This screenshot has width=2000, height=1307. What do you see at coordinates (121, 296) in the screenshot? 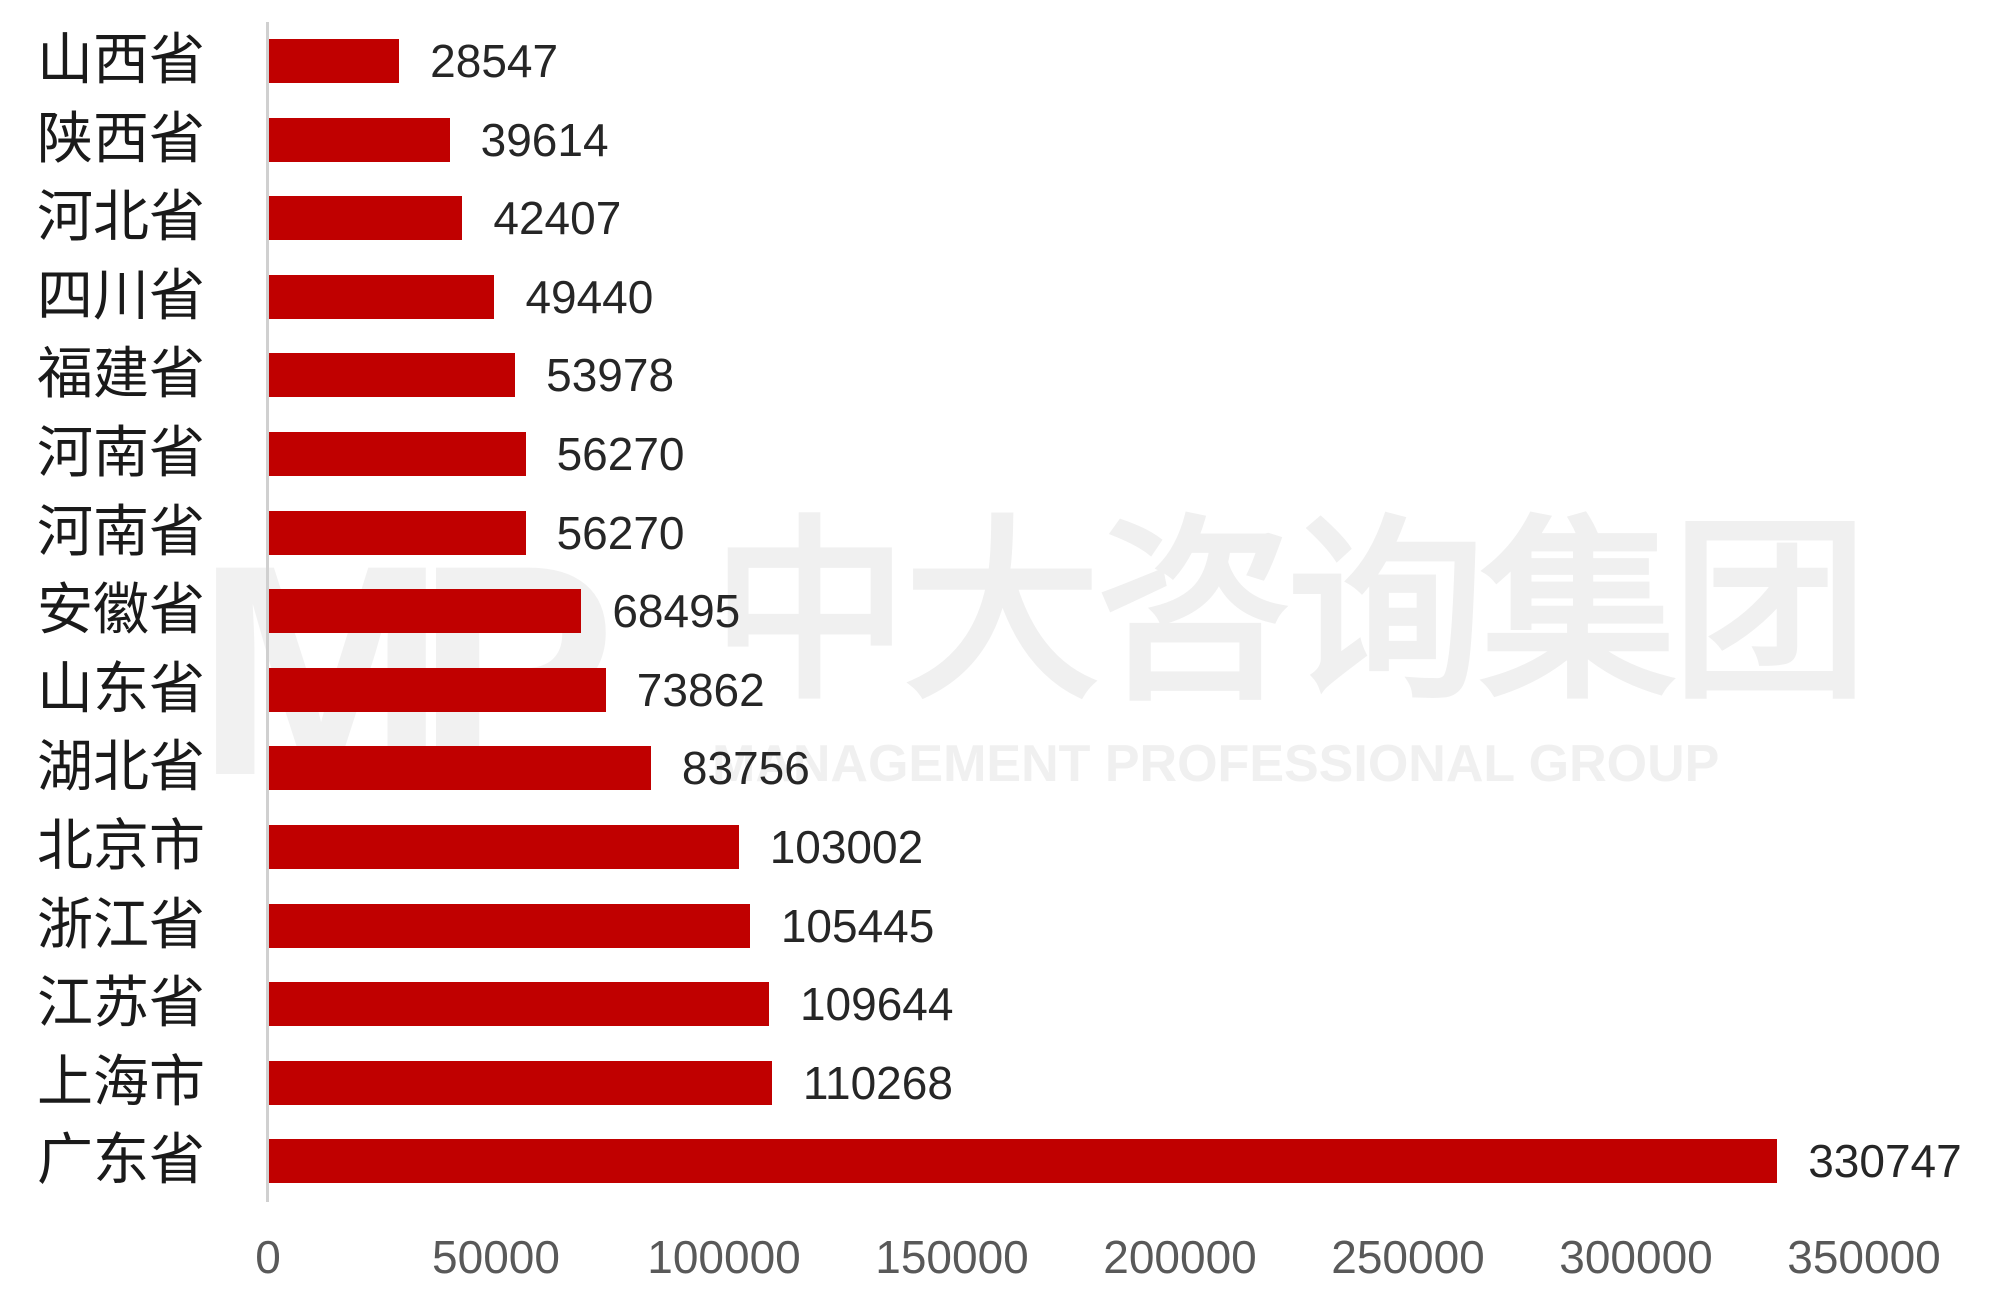
I see `category-label: 四川省` at bounding box center [121, 296].